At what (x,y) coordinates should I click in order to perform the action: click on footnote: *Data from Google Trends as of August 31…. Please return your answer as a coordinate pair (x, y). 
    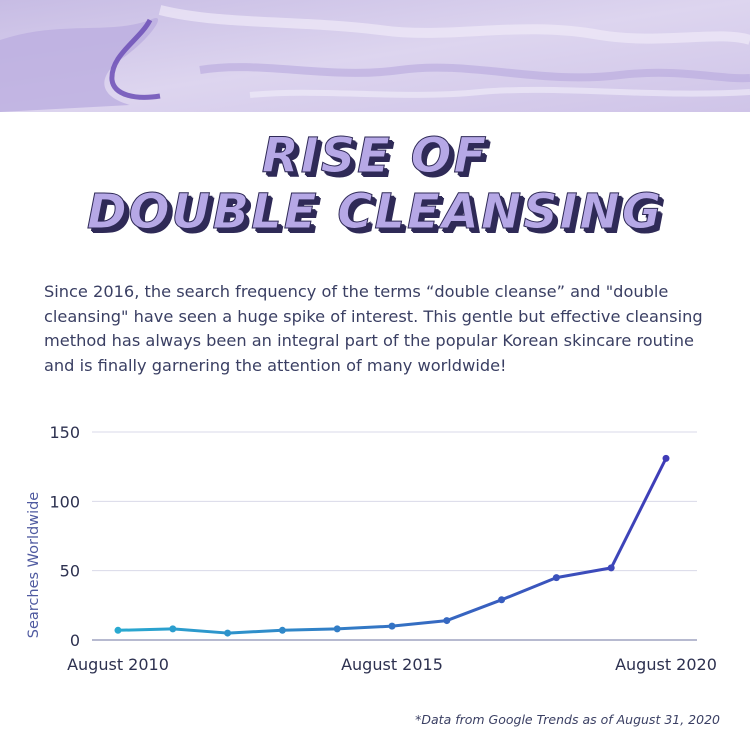
    Looking at the image, I should click on (567, 719).